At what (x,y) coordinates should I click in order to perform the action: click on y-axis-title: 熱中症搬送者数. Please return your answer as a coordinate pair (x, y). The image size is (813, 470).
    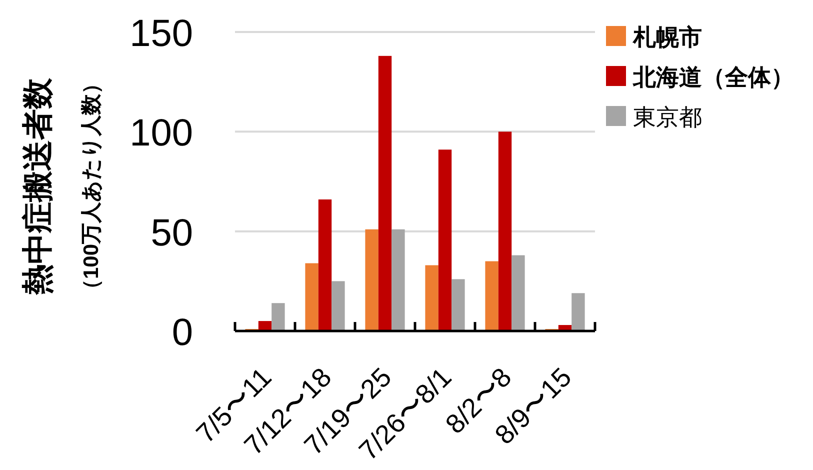
    Looking at the image, I should click on (37, 186).